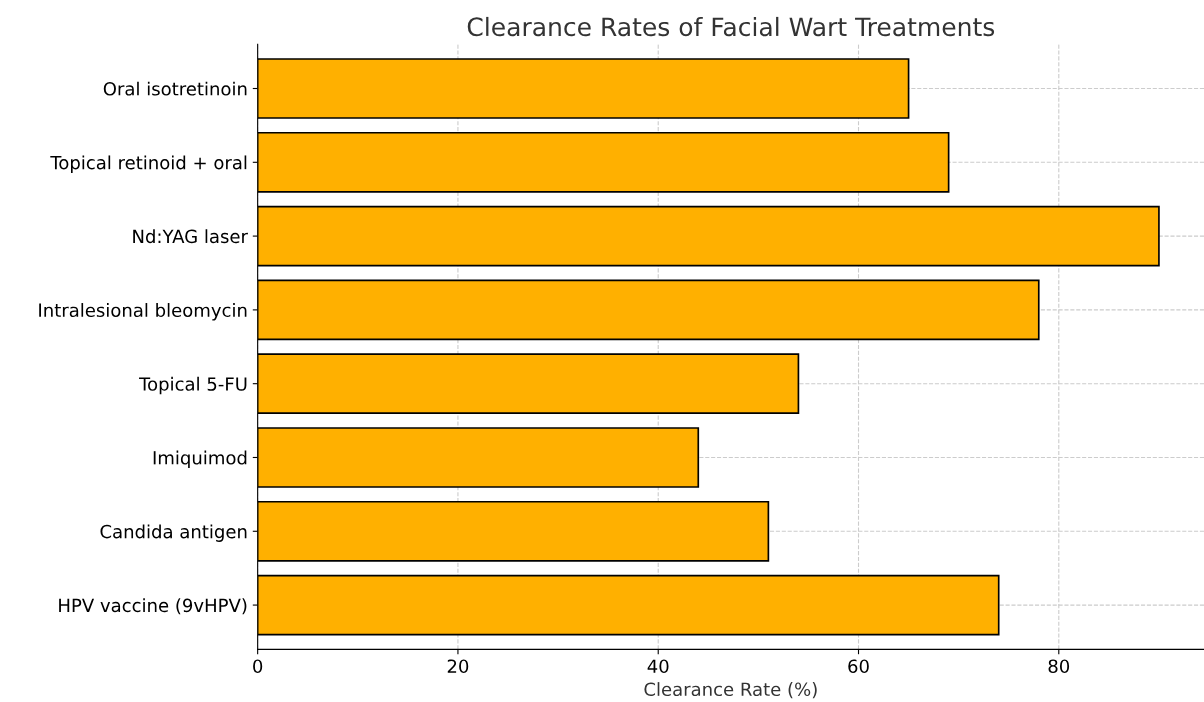 This screenshot has height=702, width=1204. What do you see at coordinates (175, 88) in the screenshot?
I see `y-tick-label: Oral isotretinoin` at bounding box center [175, 88].